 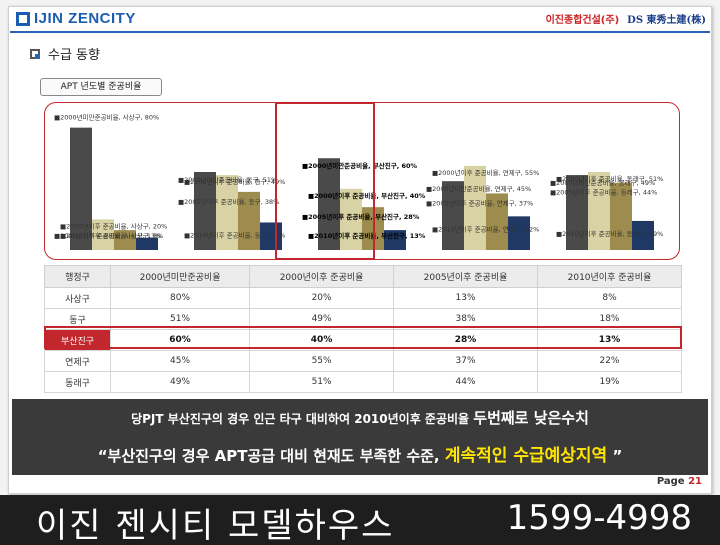 What do you see at coordinates (215, 525) in the screenshot?
I see `model-house-name: 이진 젠시티 모델하우스` at bounding box center [215, 525].